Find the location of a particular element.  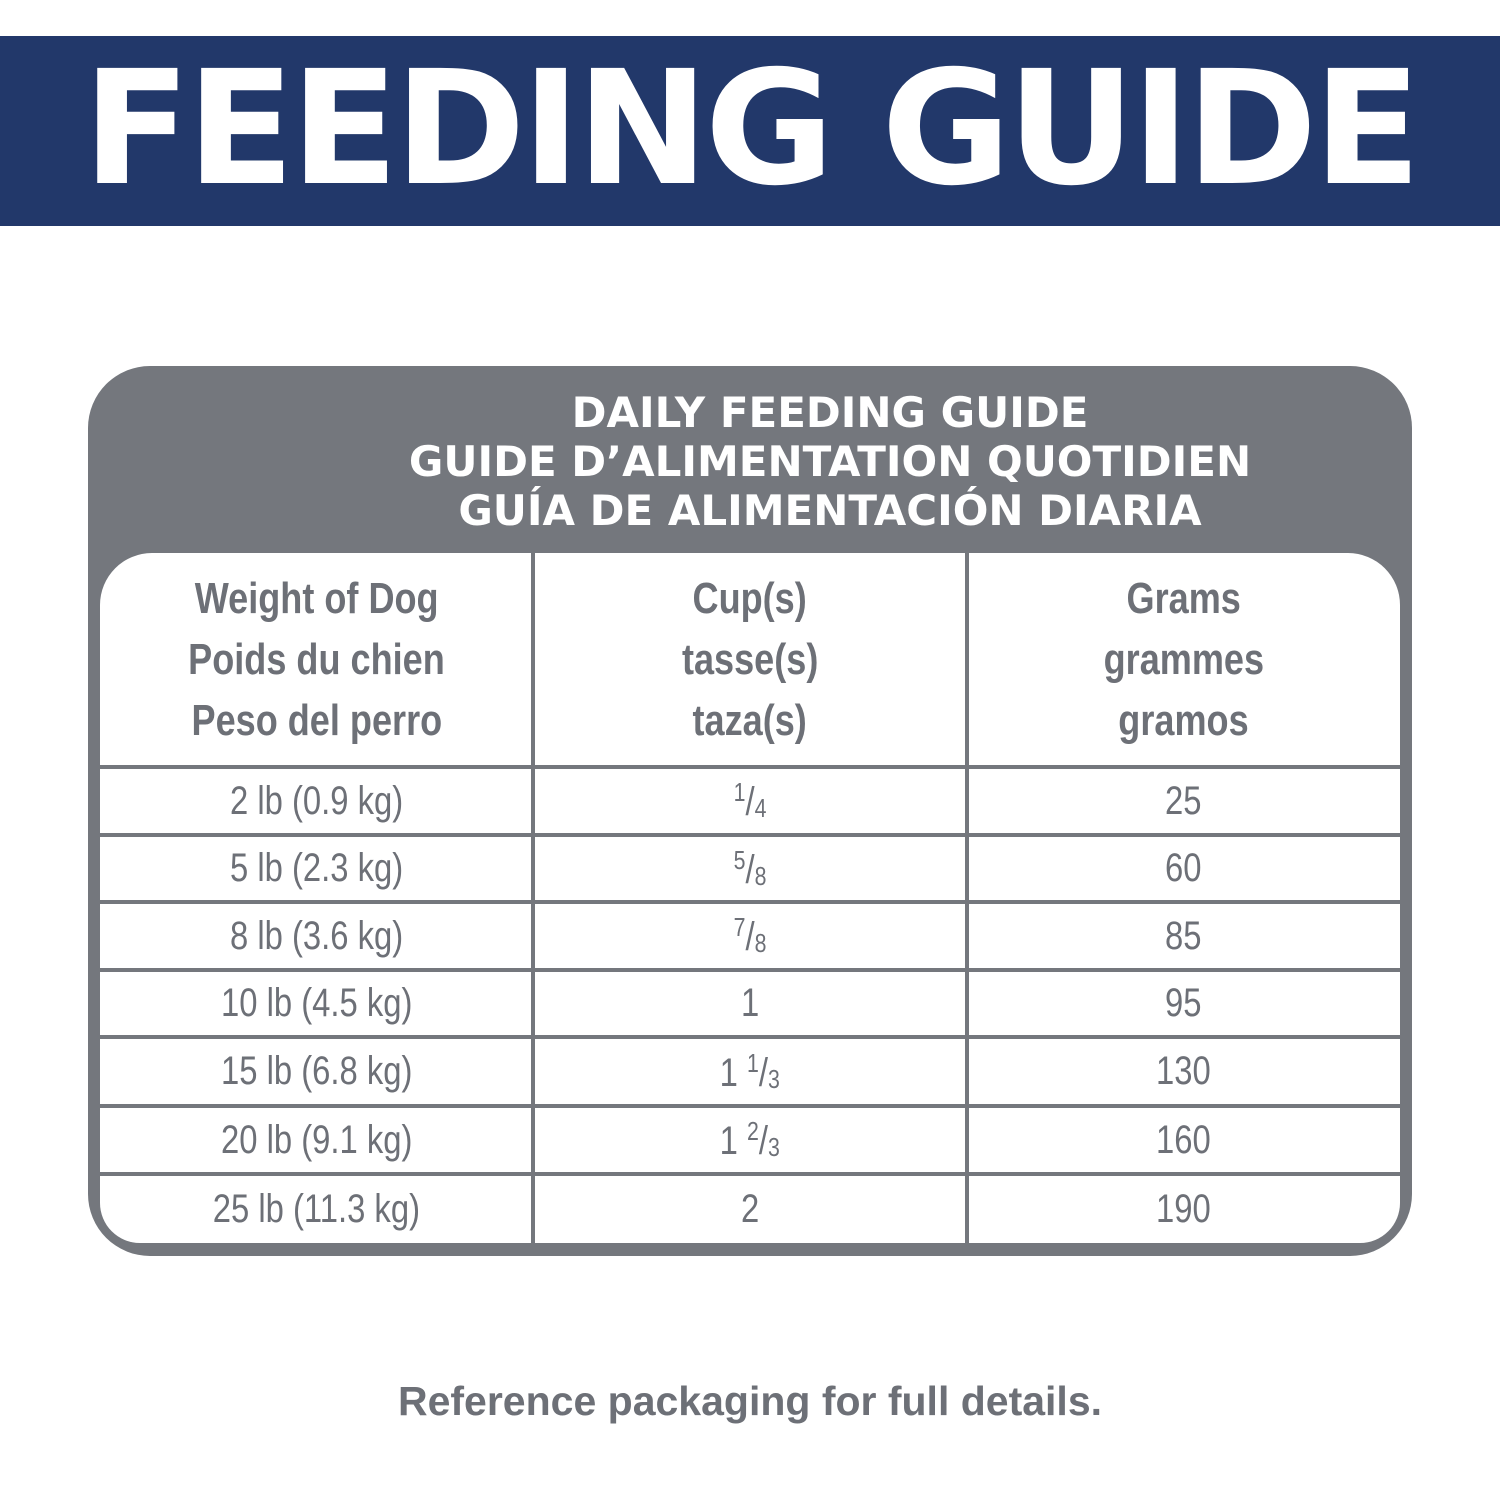

grams-value: 85 is located at coordinates (1183, 935).